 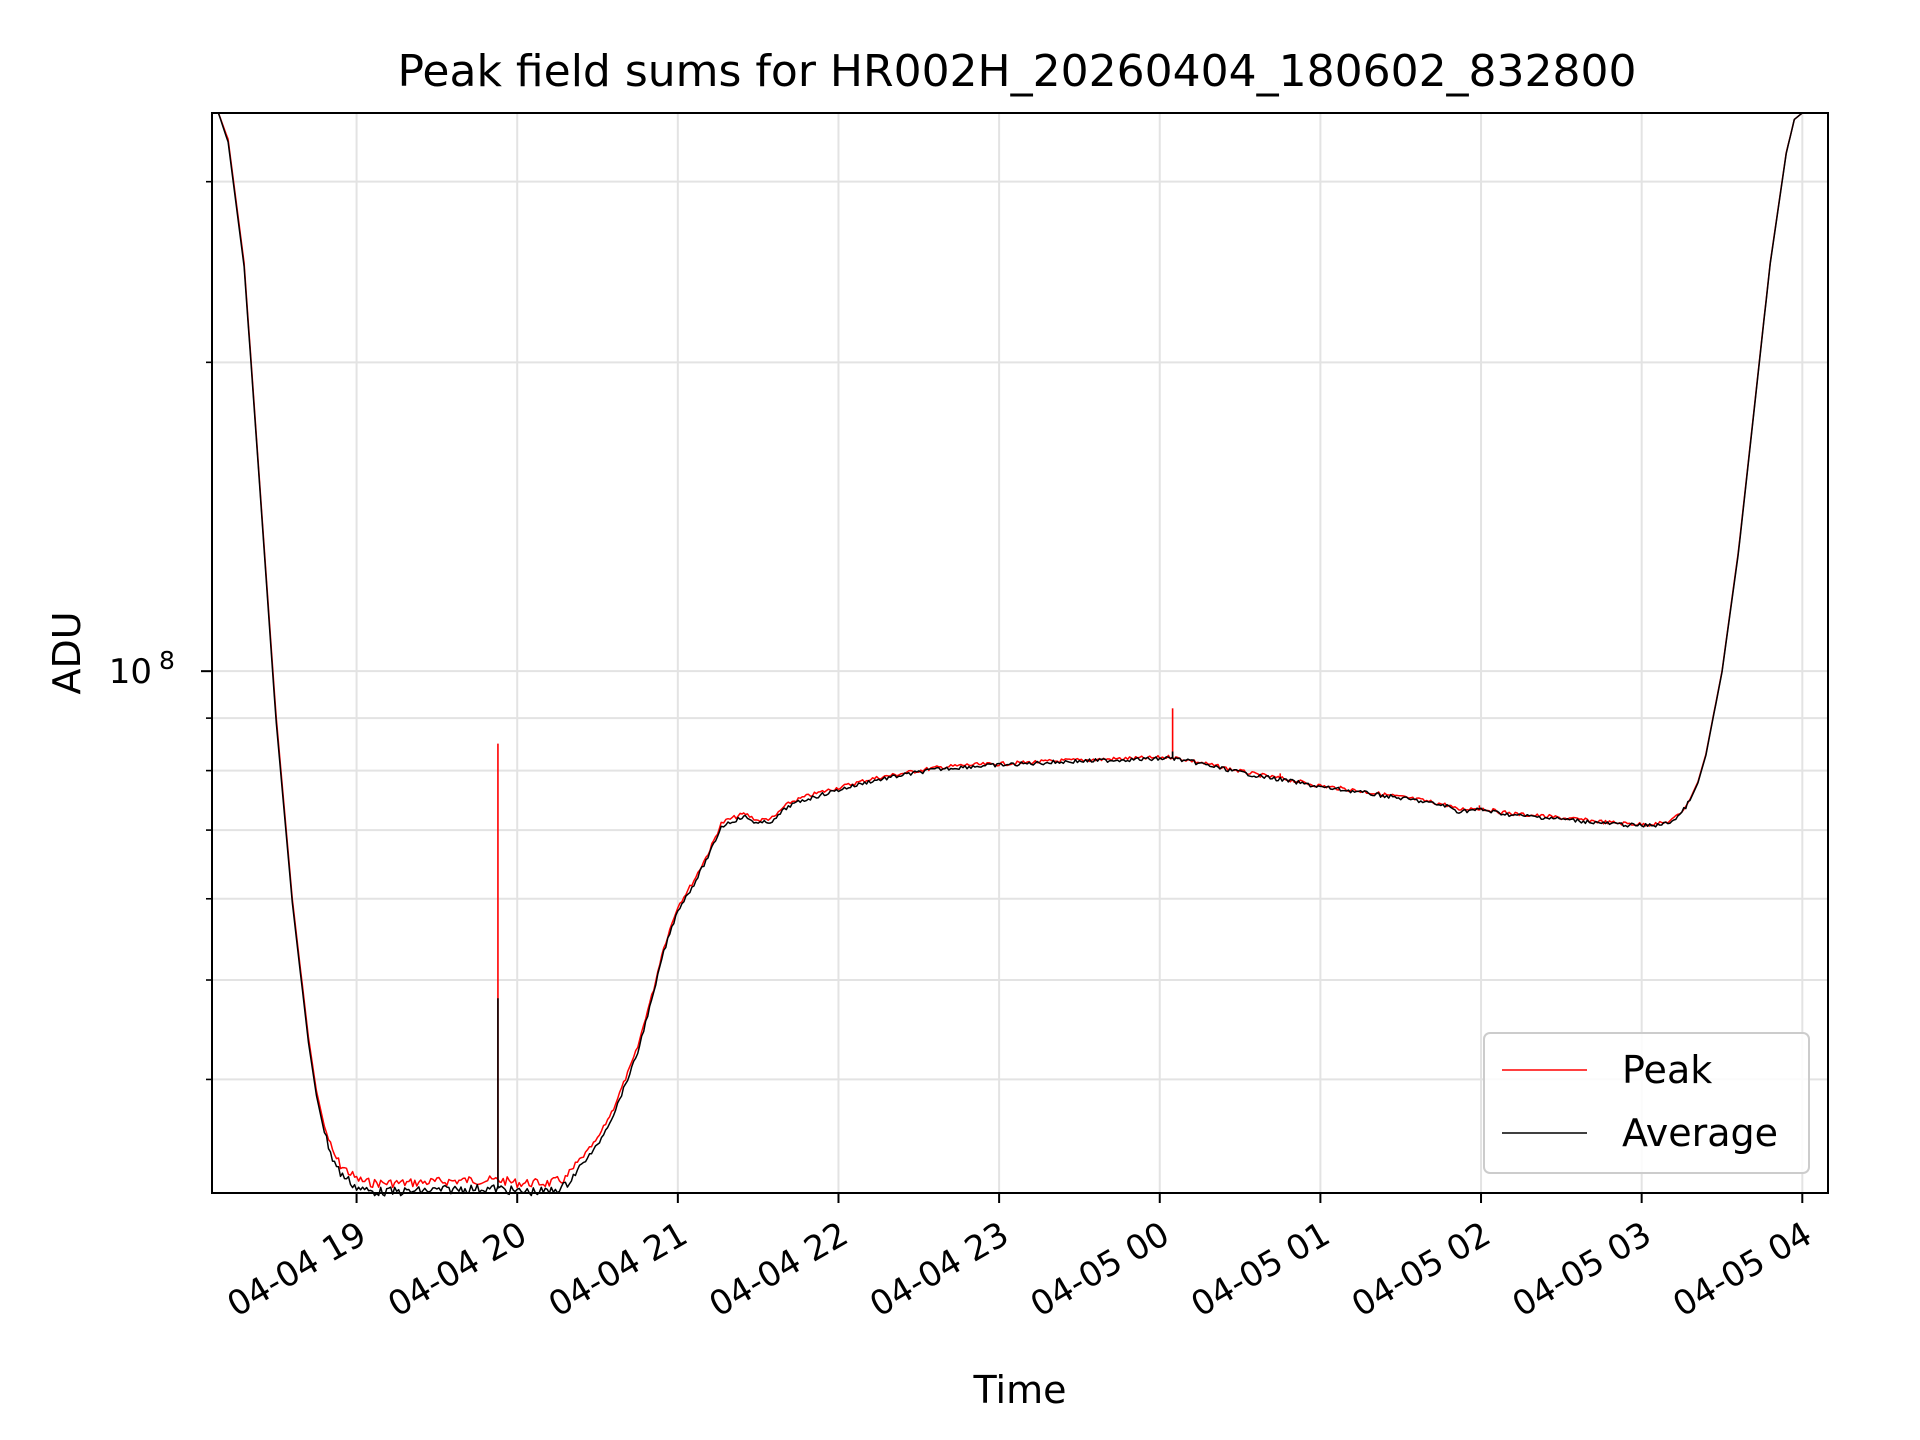 What do you see at coordinates (160, 630) in the screenshot?
I see `y-axis-ticks: 10 8` at bounding box center [160, 630].